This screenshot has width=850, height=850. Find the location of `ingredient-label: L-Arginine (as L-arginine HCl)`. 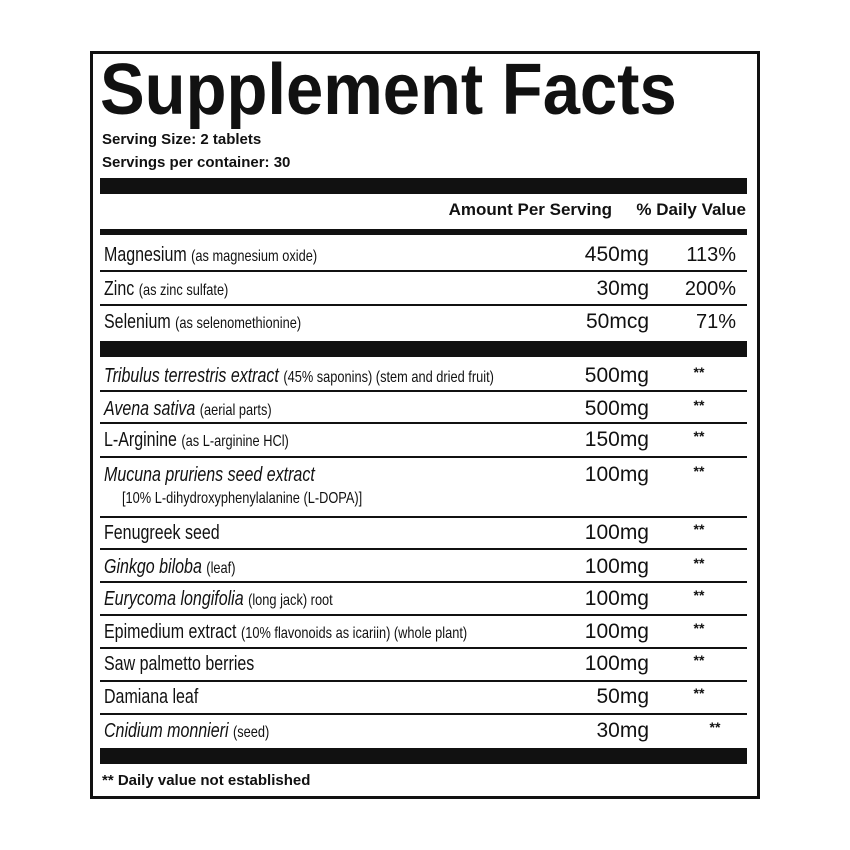

ingredient-label: L-Arginine (as L-arginine HCl) is located at coordinates (196, 441).